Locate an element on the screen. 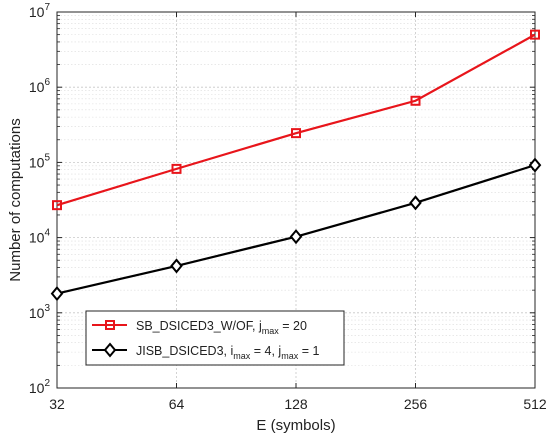 Image resolution: width=550 pixels, height=445 pixels. x-tick-label: 128 is located at coordinates (296, 404).